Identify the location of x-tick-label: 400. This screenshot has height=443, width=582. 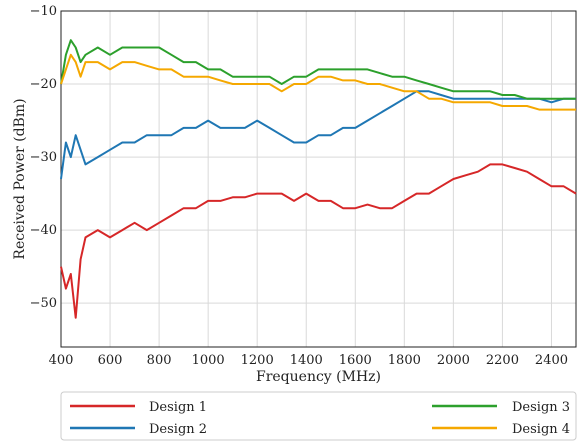
(61, 360).